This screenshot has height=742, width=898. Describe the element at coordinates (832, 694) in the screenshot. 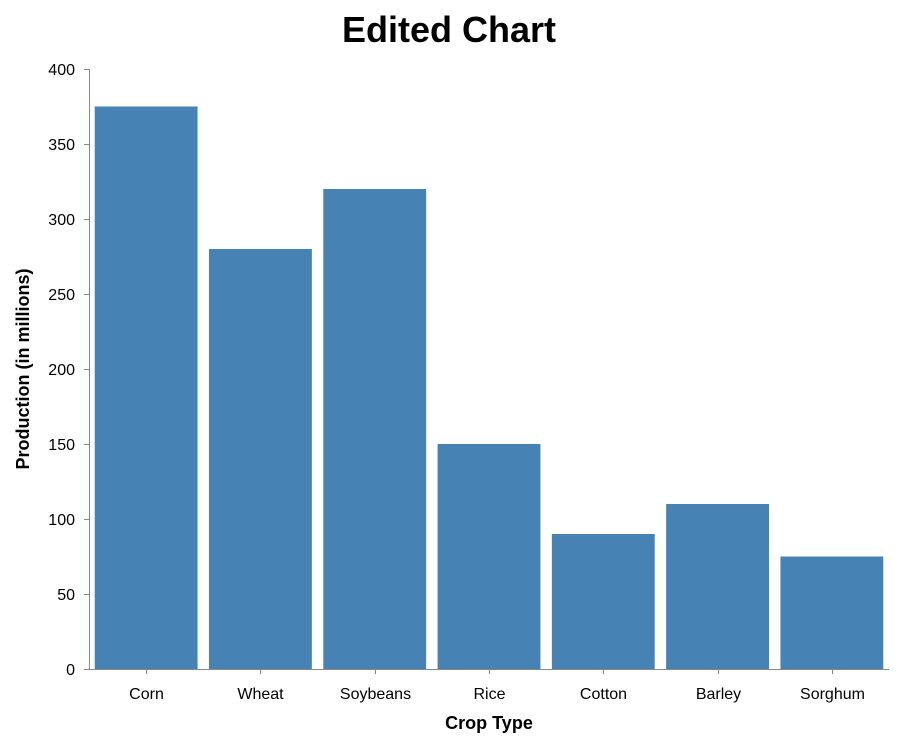

I see `x-tick-label-sorghum: Sorghum` at that location.